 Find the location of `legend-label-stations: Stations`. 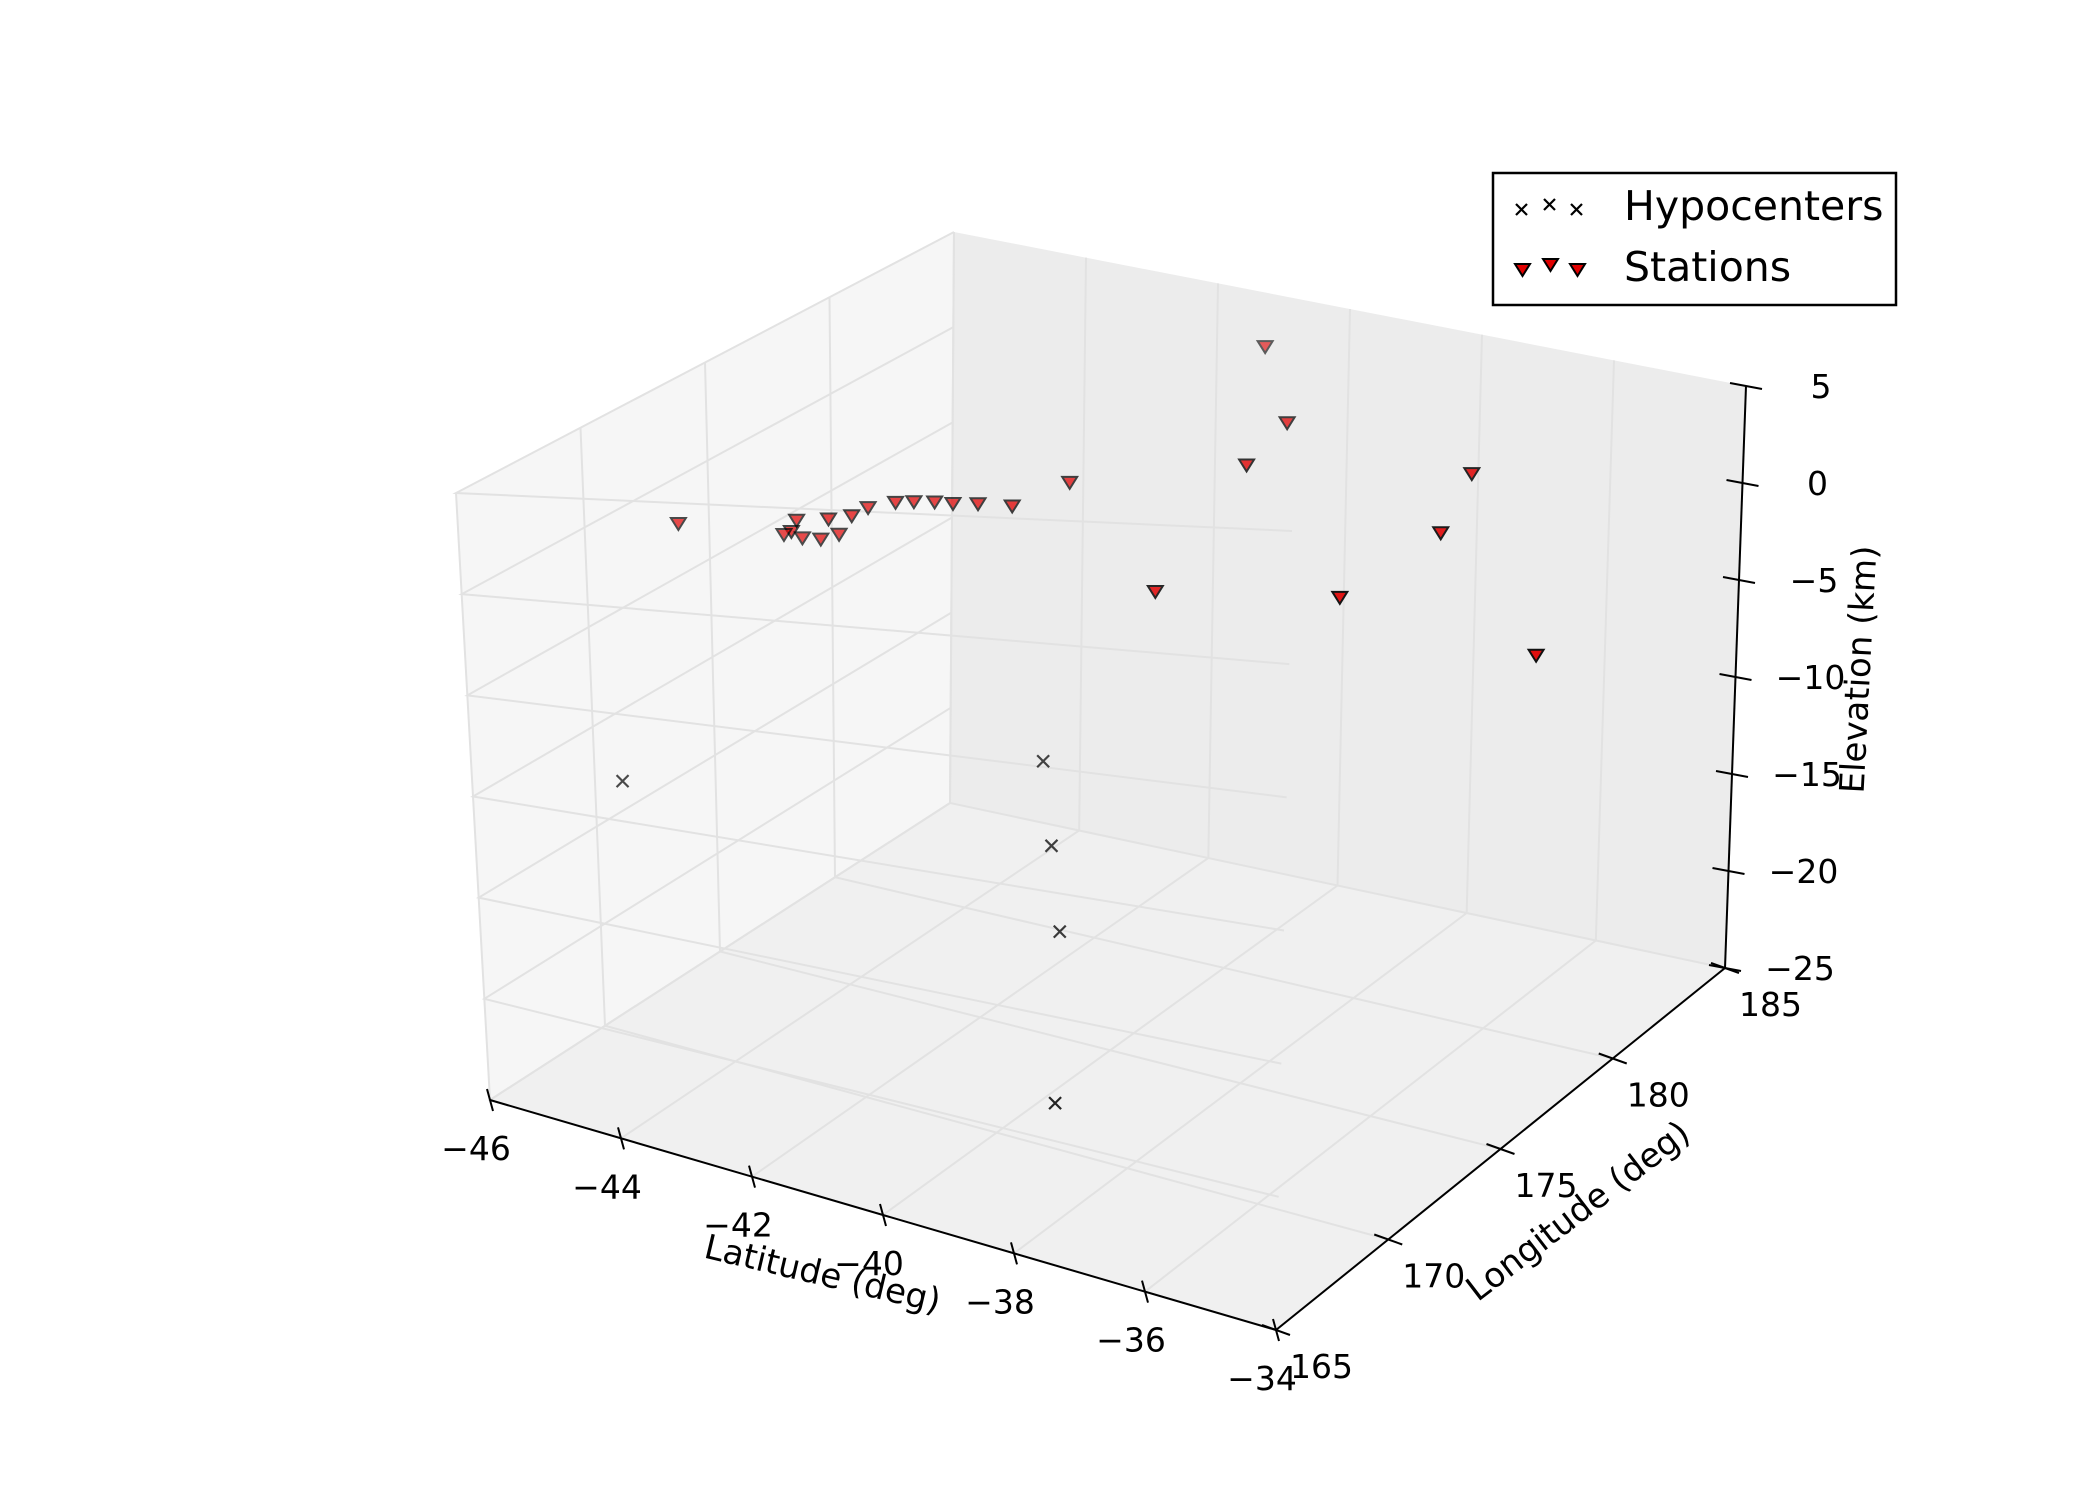

legend-label-stations: Stations is located at coordinates (1707, 267).